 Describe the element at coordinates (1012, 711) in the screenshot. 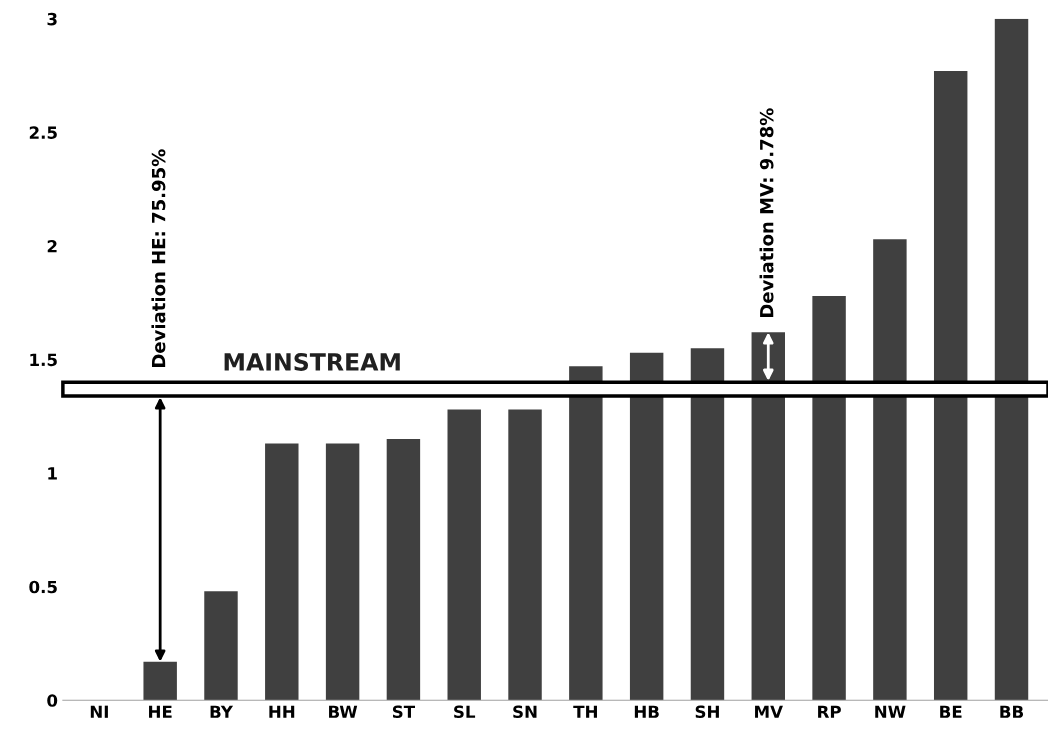

I see `x-tick-label: BB` at that location.